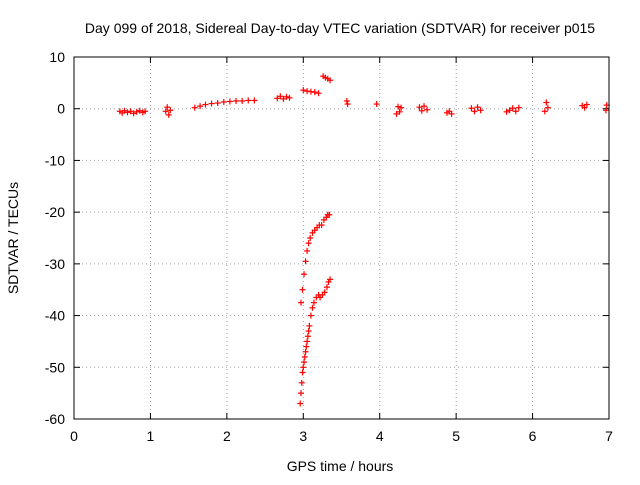 The height and width of the screenshot is (485, 640). What do you see at coordinates (55, 419) in the screenshot?
I see `y-tick-label: -60` at bounding box center [55, 419].